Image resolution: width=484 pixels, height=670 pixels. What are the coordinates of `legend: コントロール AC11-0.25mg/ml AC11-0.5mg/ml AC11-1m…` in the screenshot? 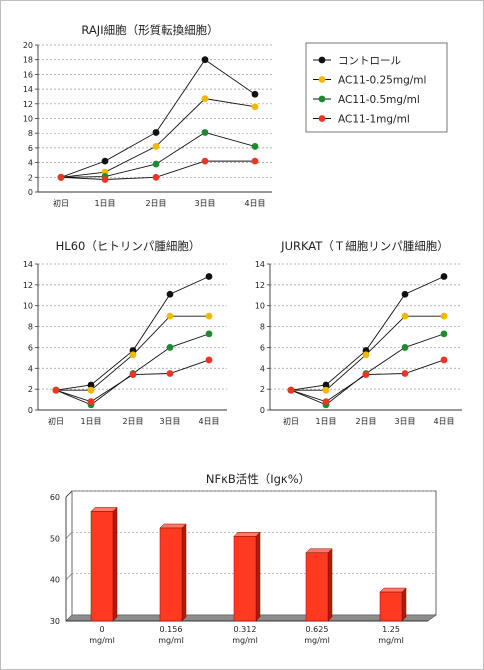 It's located at (376, 87).